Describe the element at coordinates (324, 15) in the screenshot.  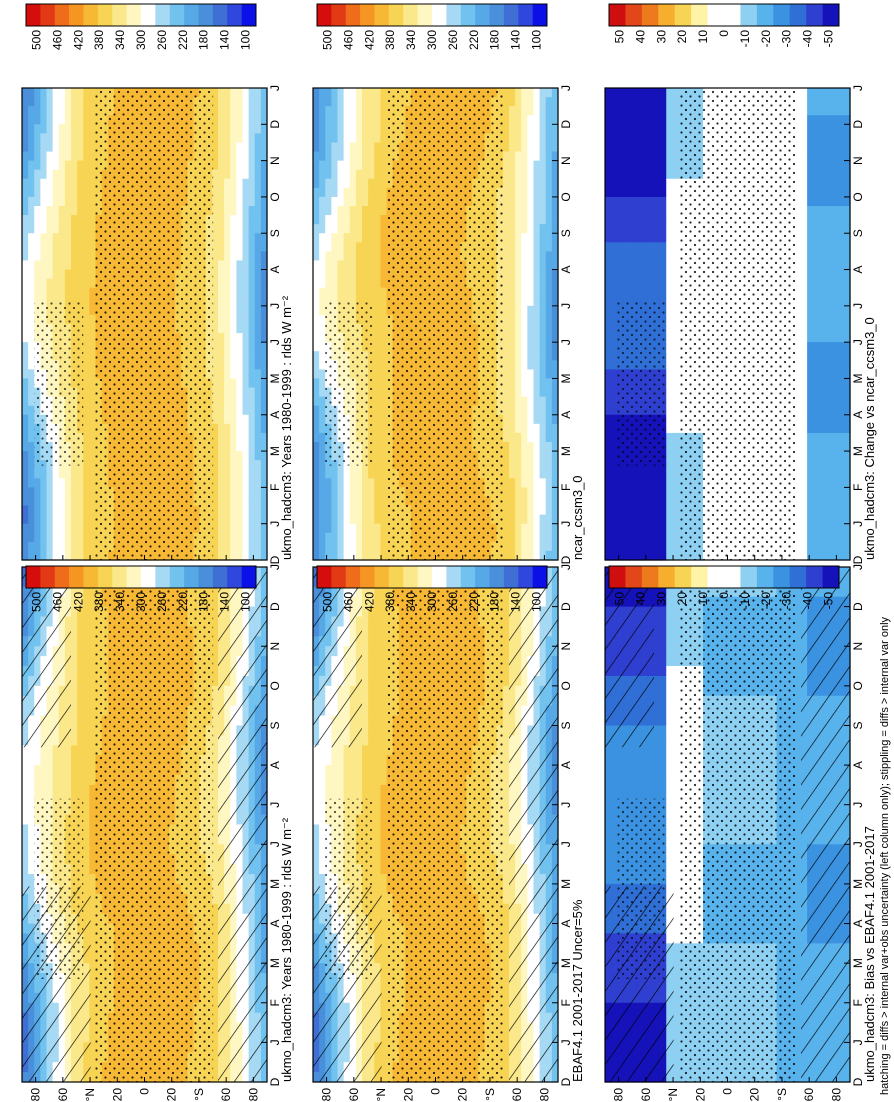
I see `colorbar-swatch` at that location.